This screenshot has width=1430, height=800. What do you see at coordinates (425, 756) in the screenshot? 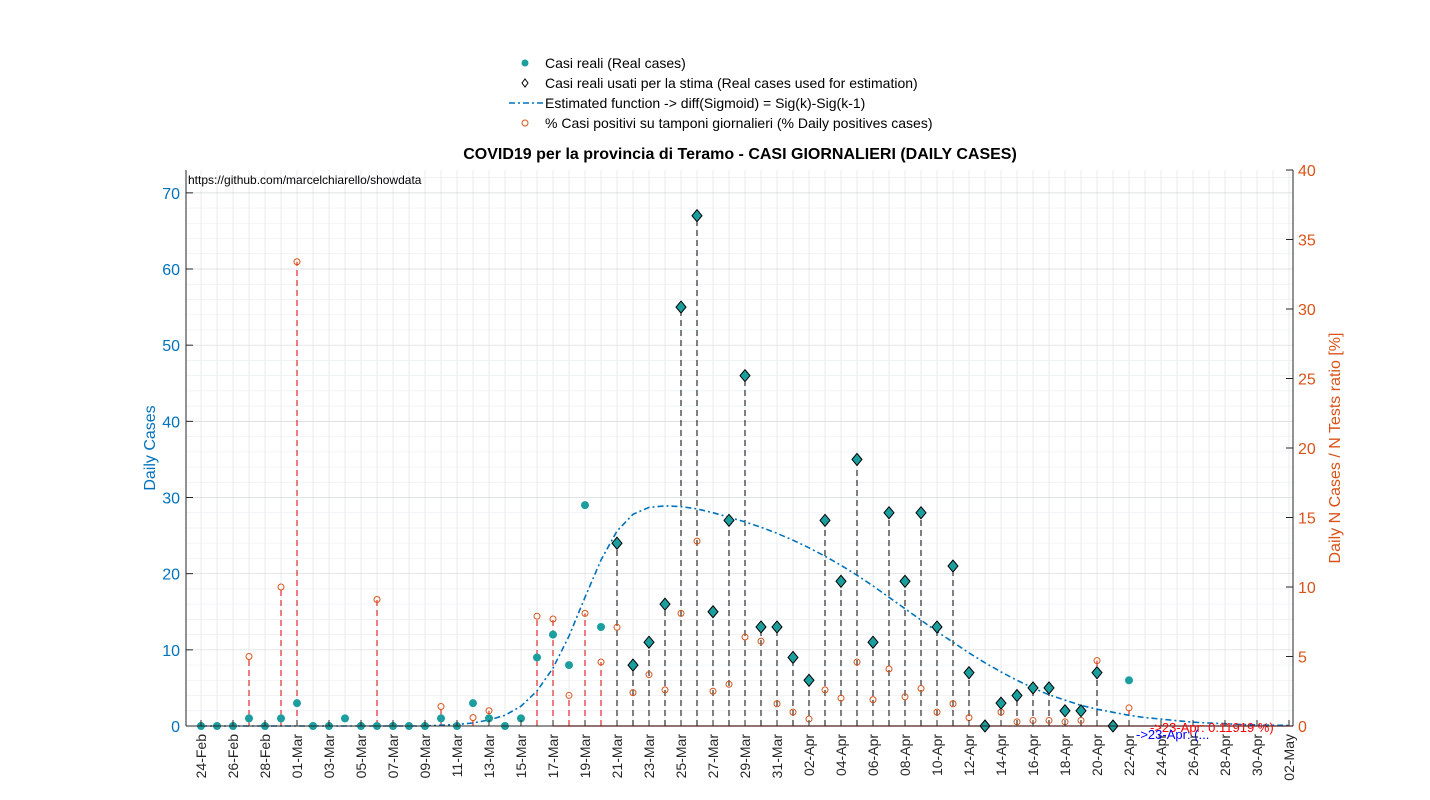
I see `x-tick-label: 09-Mar` at bounding box center [425, 756].